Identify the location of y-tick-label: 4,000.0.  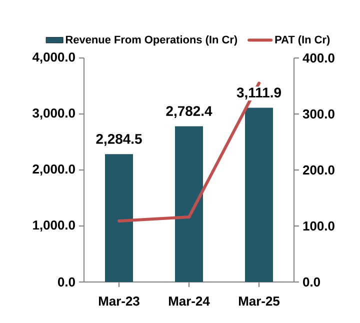
(53, 58).